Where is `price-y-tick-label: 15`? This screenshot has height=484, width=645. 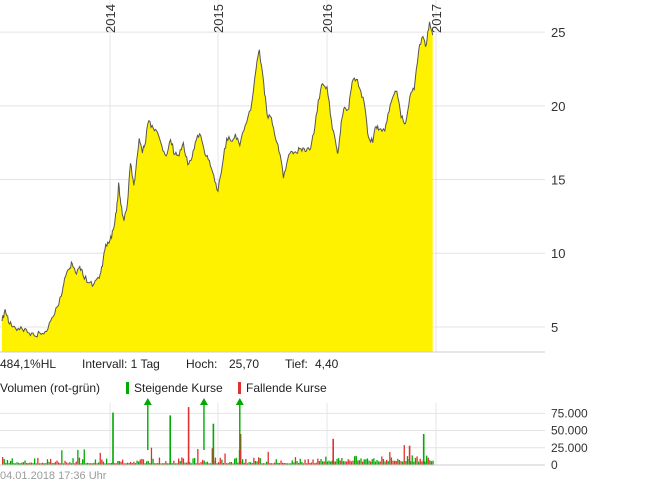
price-y-tick-label: 15 is located at coordinates (558, 180).